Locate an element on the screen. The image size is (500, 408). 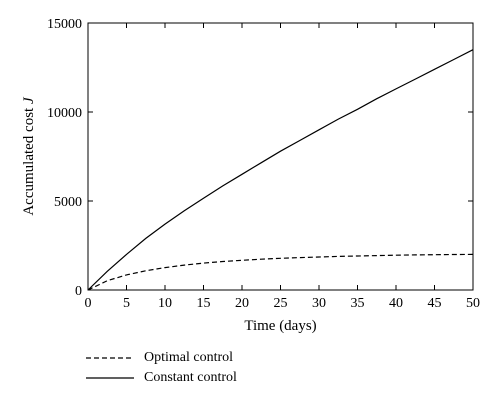
legend-label-optimal: Optimal control is located at coordinates (189, 357).